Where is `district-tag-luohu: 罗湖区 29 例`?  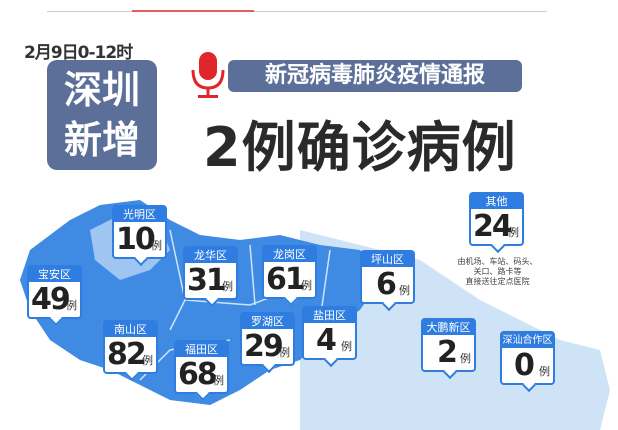
district-tag-luohu: 罗湖区 29 例 is located at coordinates (267, 343).